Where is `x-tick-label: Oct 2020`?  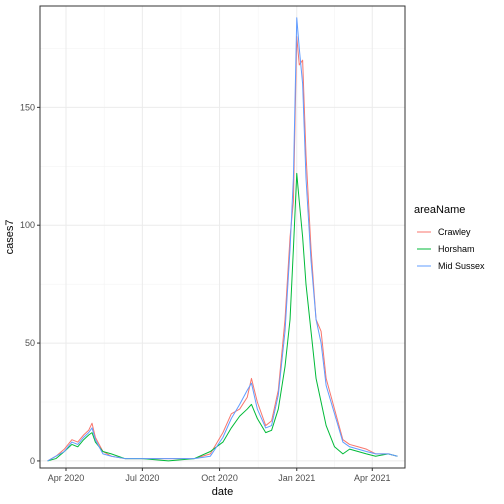
x-tick-label: Oct 2020 is located at coordinates (219, 478).